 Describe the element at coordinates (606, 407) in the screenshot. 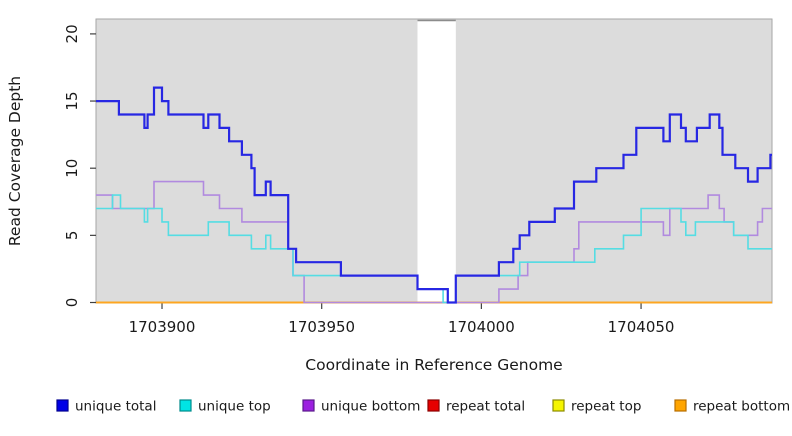

I see `legend-label: repeat top` at that location.